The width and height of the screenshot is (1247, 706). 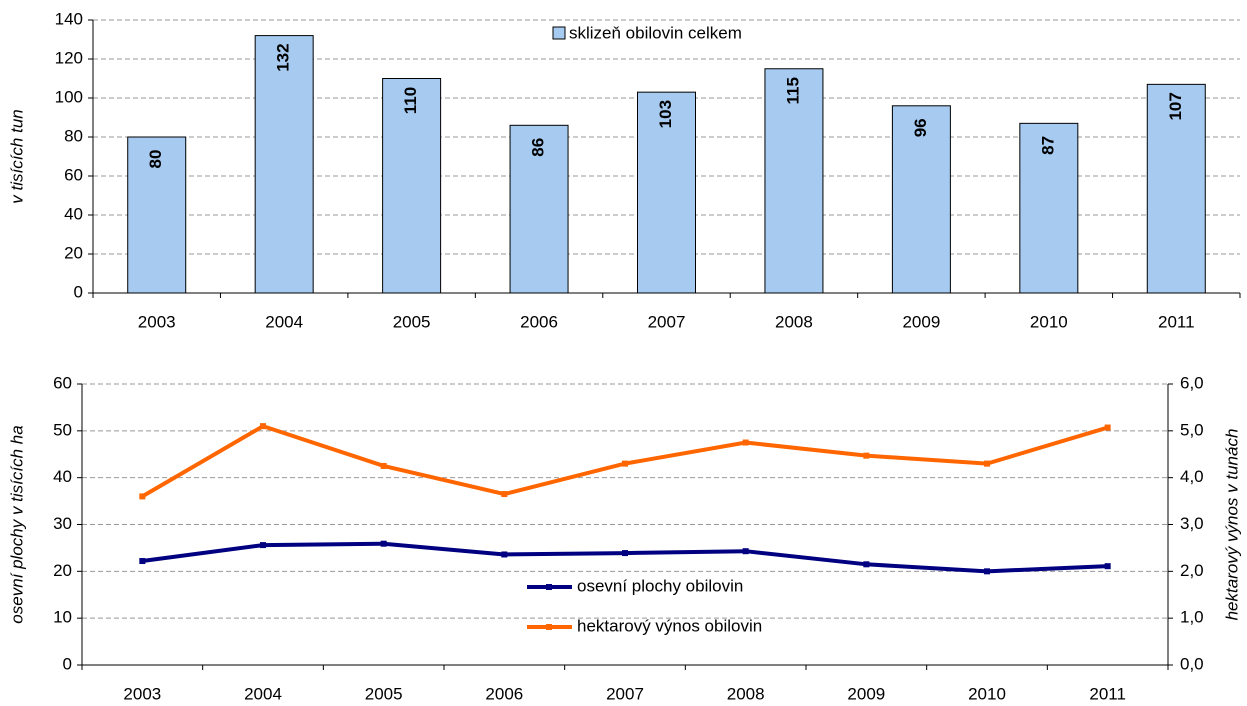 I want to click on y2-tick-label: 5,0, so click(x=1192, y=429).